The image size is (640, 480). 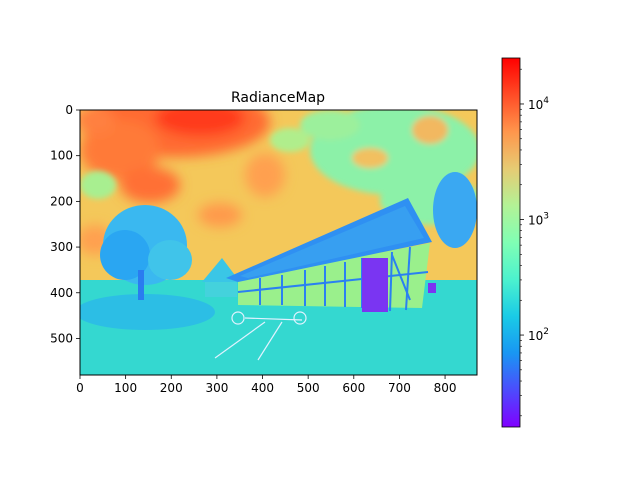 I want to click on x-tick-label: 300, so click(x=216, y=388).